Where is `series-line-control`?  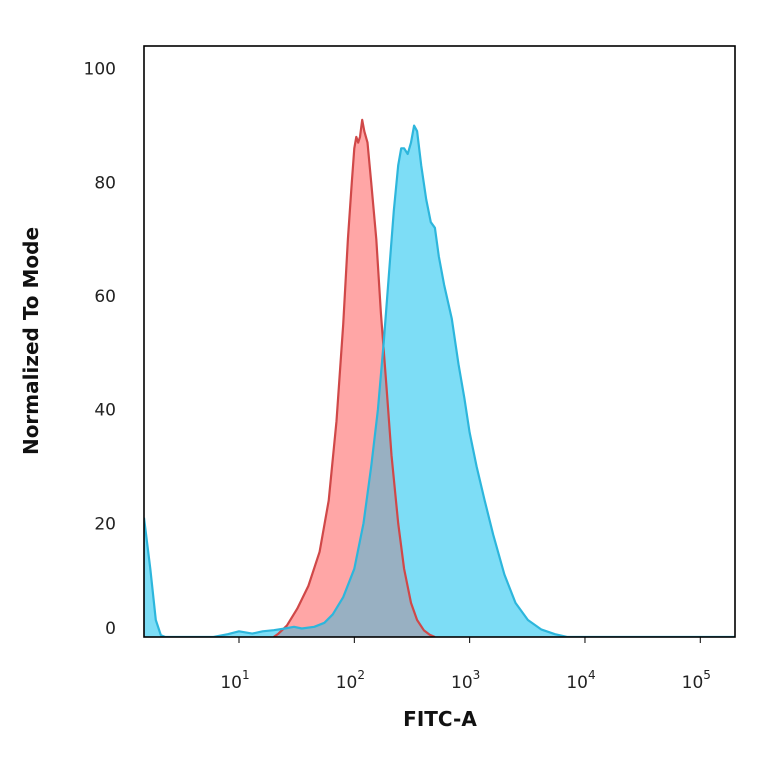 series-line-control is located at coordinates (354, 377).